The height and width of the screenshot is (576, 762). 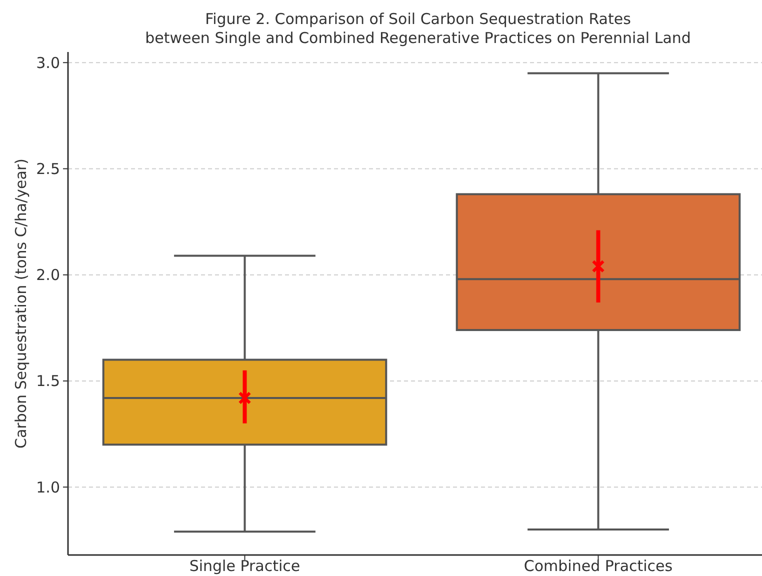 I want to click on y-tick-label: 1.5, so click(x=48, y=381).